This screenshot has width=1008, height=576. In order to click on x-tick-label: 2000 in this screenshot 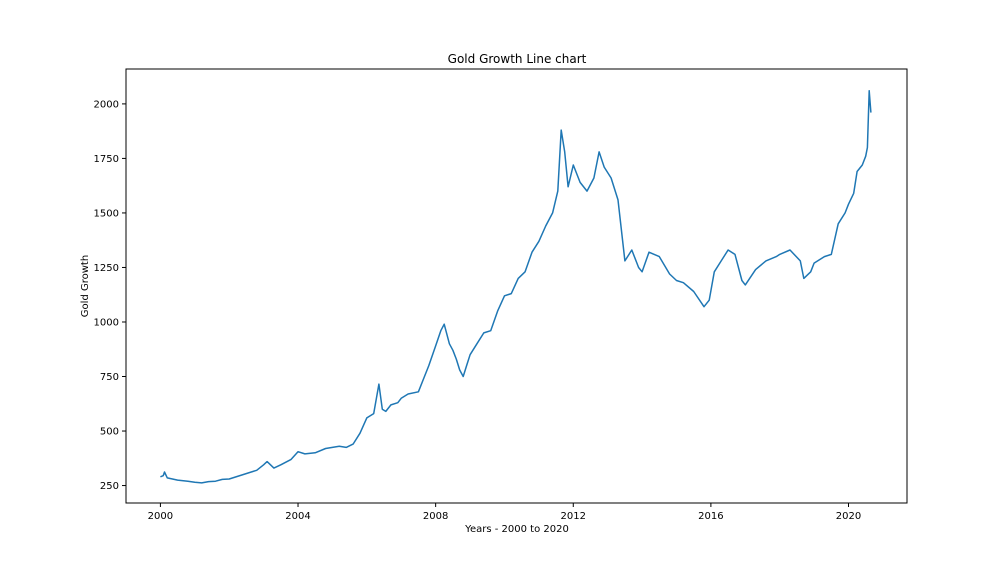, I will do `click(160, 516)`.